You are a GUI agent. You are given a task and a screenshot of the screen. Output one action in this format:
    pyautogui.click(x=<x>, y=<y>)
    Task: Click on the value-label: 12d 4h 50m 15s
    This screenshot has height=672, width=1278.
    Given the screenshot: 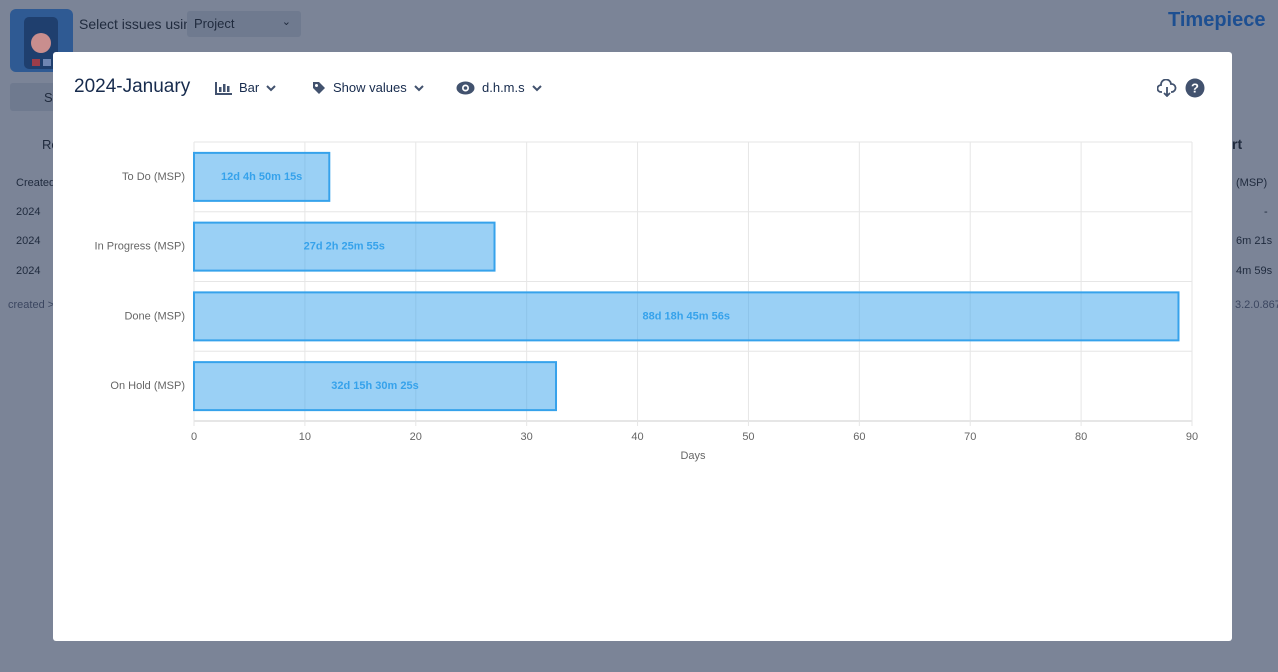 What is the action you would take?
    pyautogui.click(x=261, y=177)
    